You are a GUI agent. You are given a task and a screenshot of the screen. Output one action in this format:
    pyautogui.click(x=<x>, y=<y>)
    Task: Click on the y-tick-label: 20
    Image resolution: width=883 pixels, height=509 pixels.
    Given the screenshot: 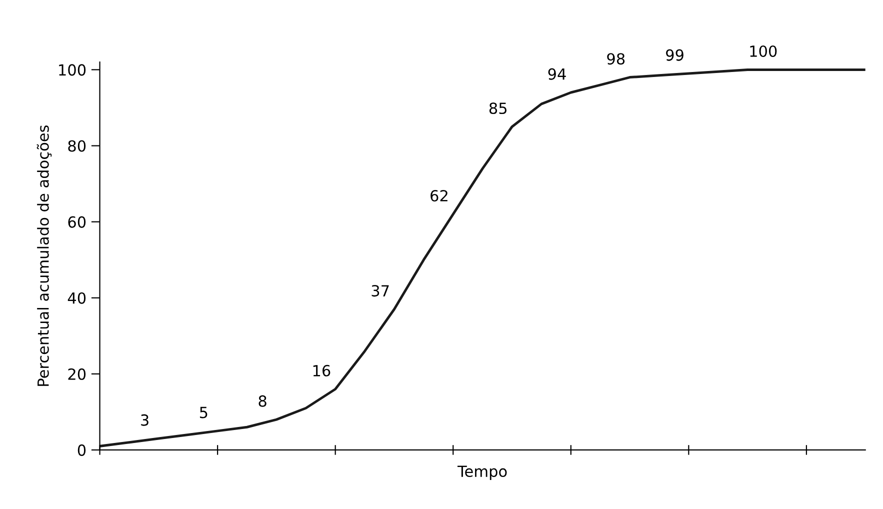 What is the action you would take?
    pyautogui.click(x=77, y=374)
    